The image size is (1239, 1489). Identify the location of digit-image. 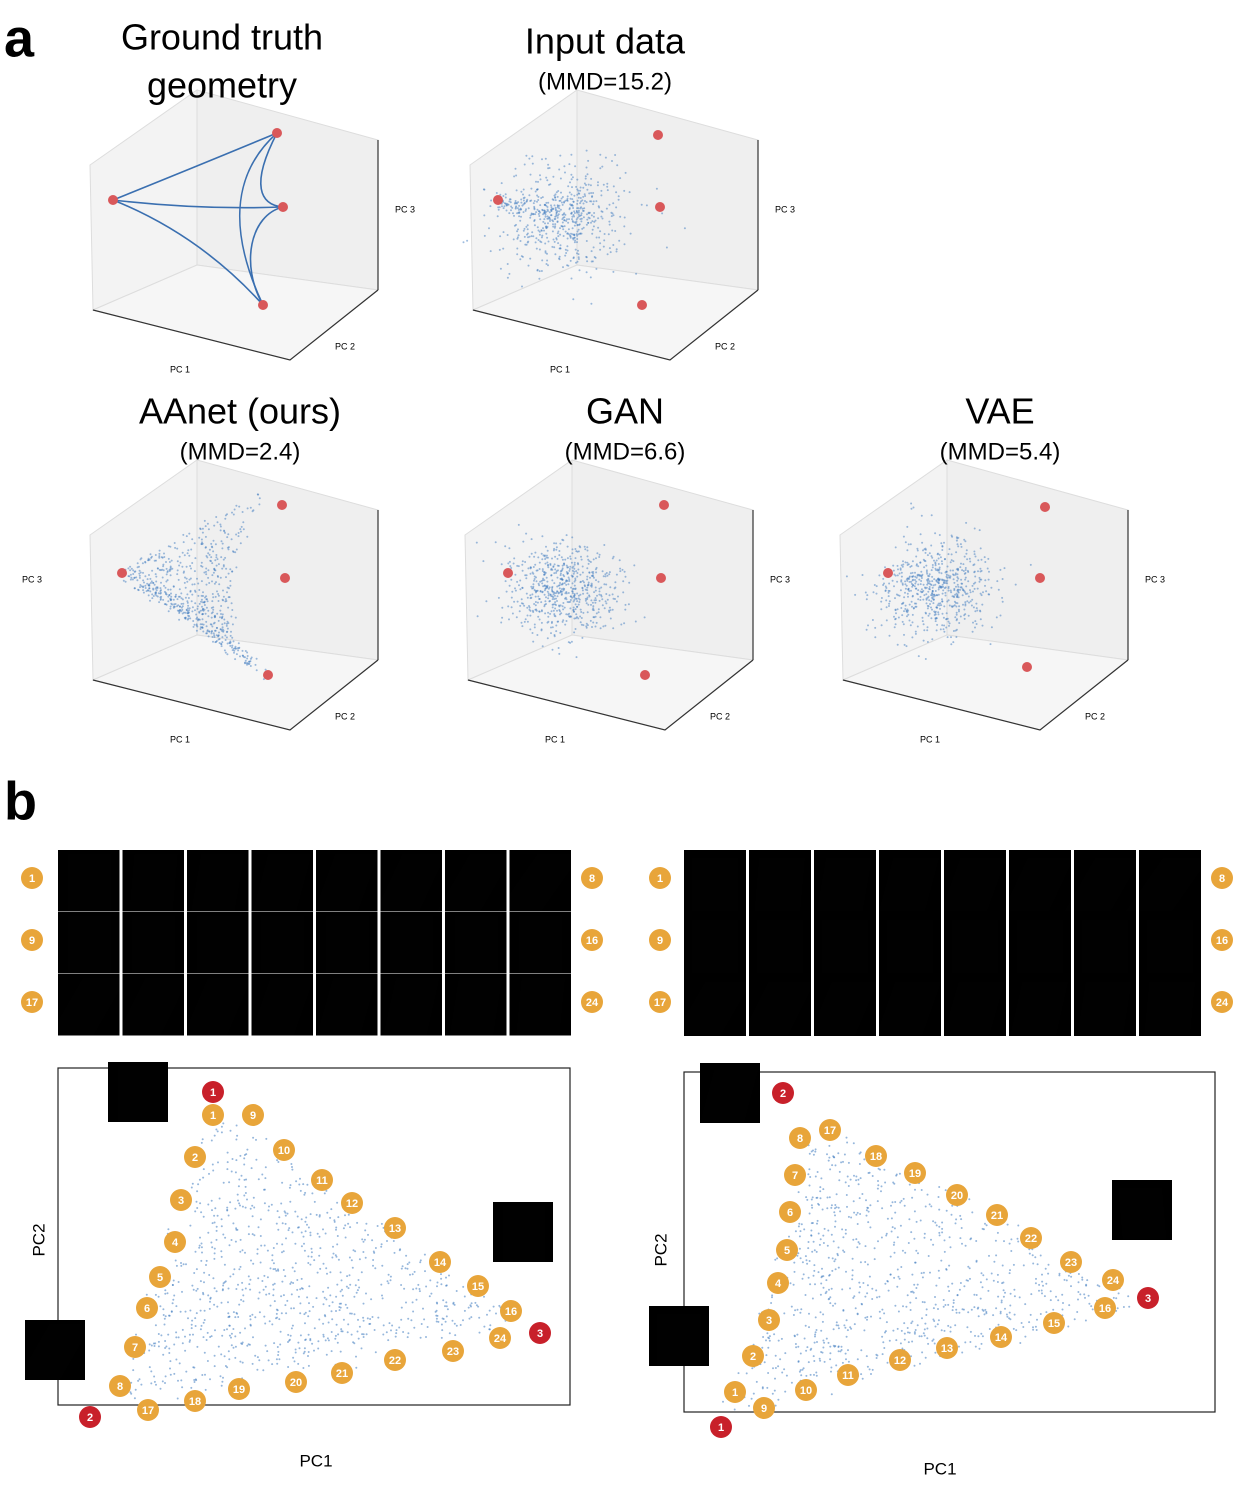
(1040, 1005).